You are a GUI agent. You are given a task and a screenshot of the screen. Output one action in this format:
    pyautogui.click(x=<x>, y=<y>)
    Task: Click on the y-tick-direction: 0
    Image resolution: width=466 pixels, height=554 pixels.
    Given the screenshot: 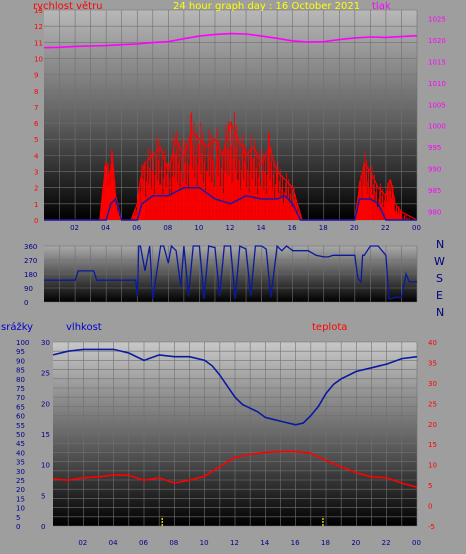 What is the action you would take?
    pyautogui.click(x=26, y=303)
    